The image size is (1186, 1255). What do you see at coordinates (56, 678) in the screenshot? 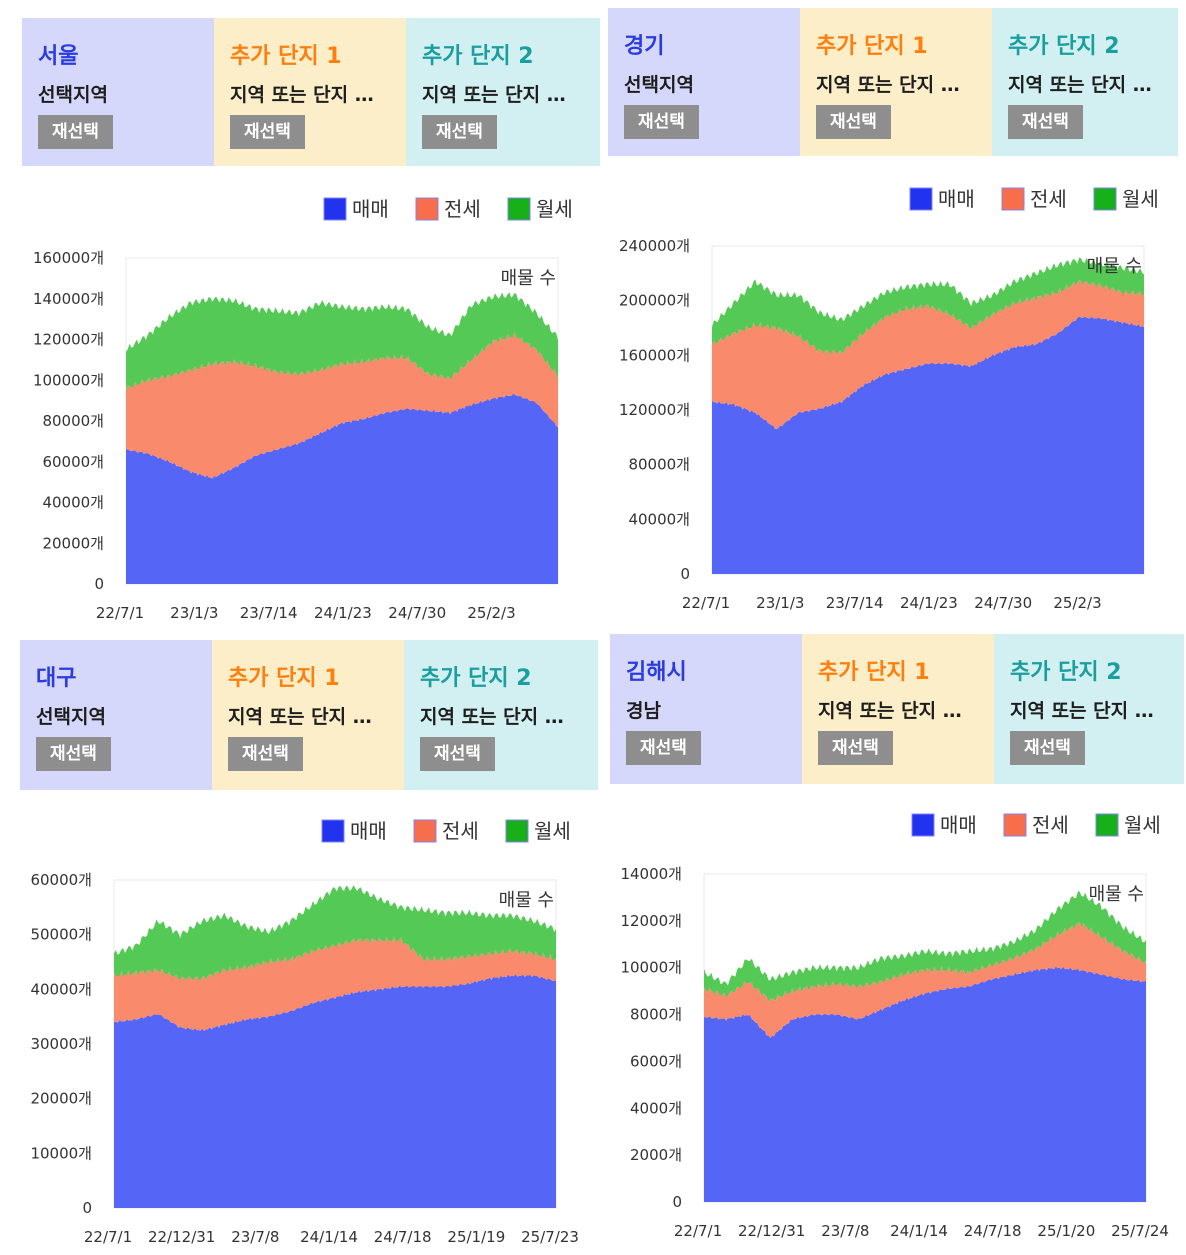
I see `region-title: 대구` at bounding box center [56, 678].